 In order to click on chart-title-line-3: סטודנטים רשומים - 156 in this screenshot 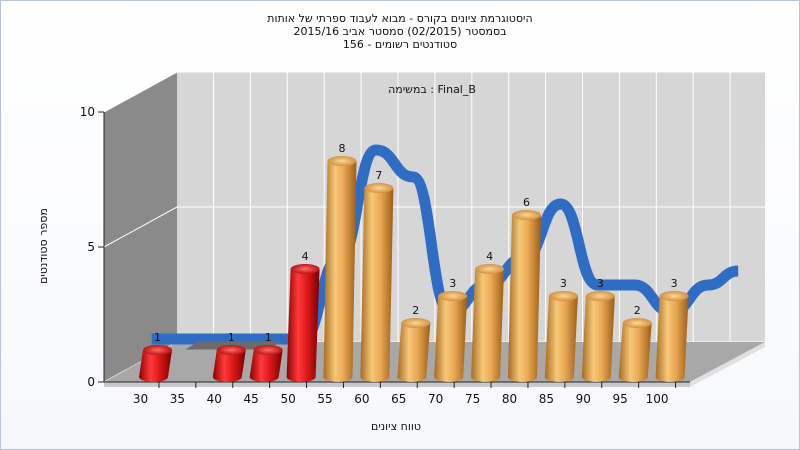, I will do `click(400, 44)`.